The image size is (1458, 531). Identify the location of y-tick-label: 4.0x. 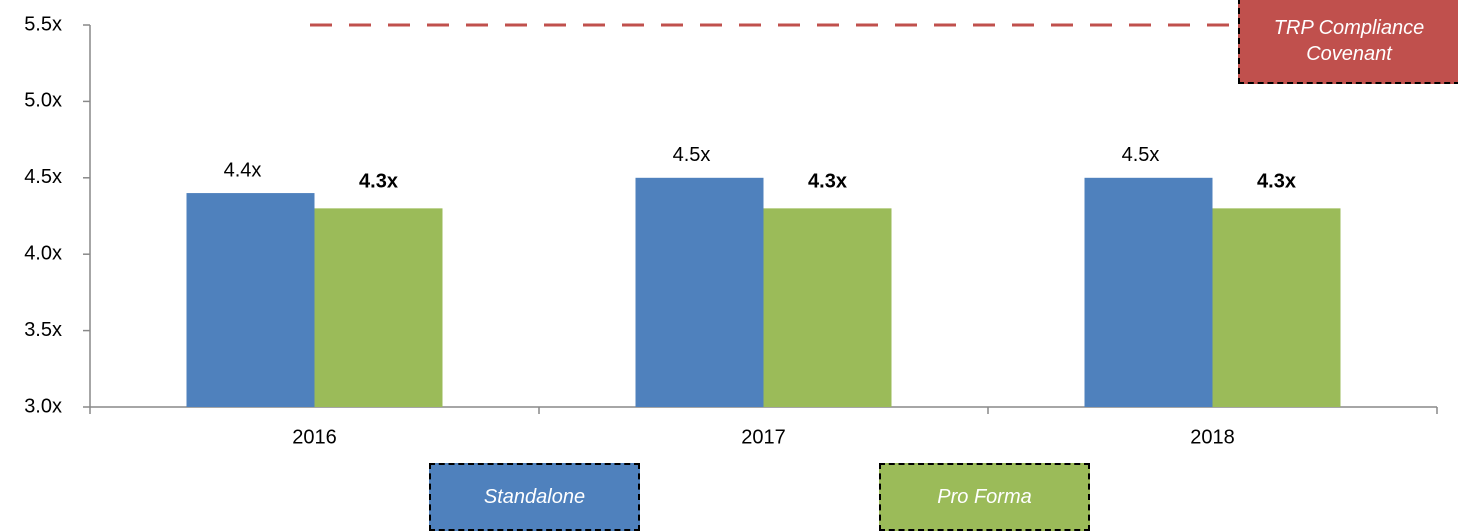
(43, 253).